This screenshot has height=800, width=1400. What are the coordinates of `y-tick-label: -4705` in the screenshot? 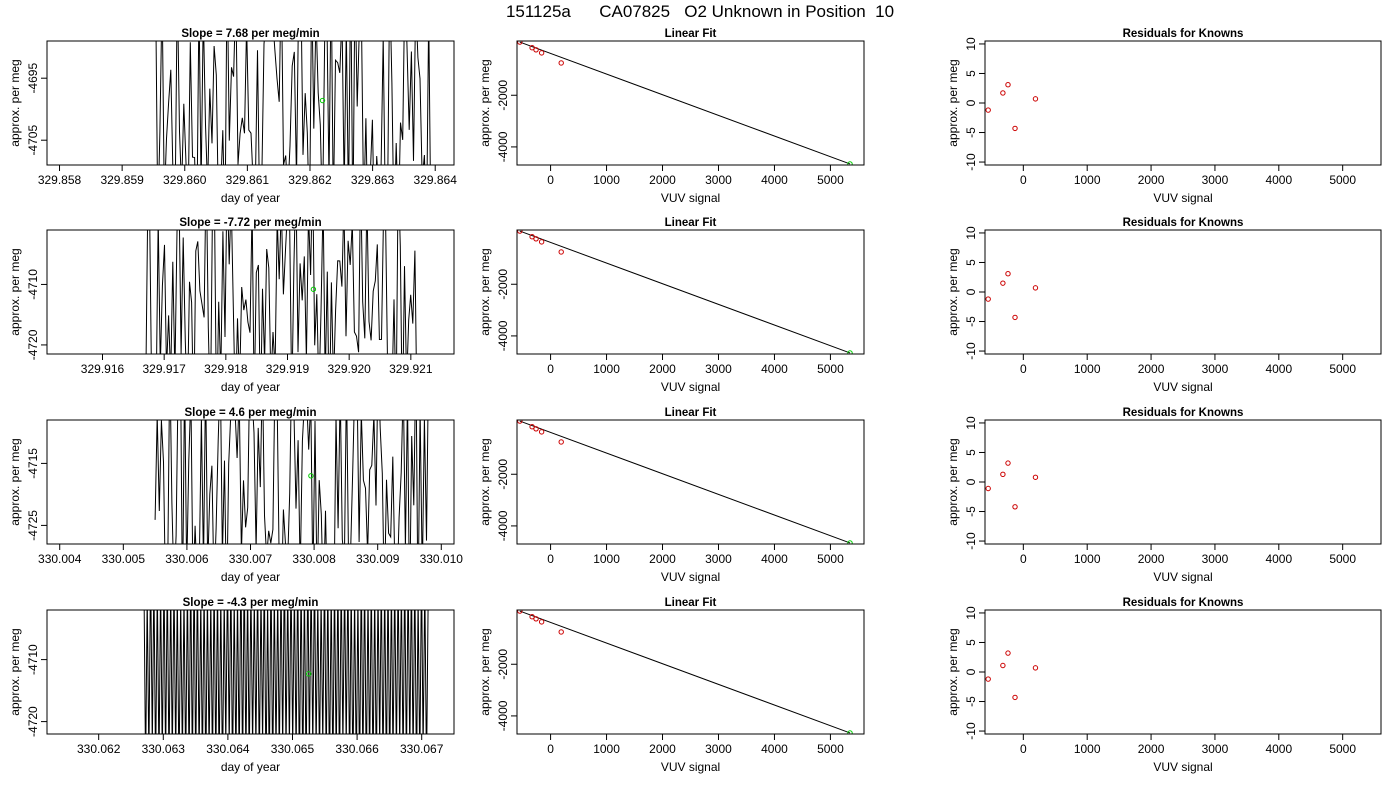 It's located at (33, 140).